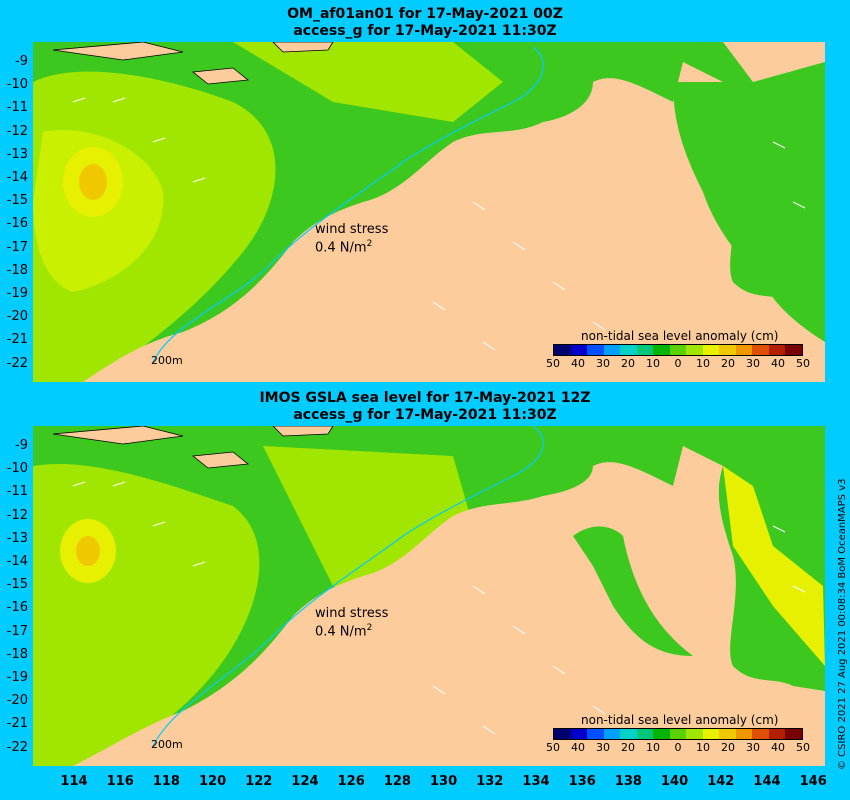 The width and height of the screenshot is (850, 800). Describe the element at coordinates (813, 781) in the screenshot. I see `x-tick-label: 146` at that location.